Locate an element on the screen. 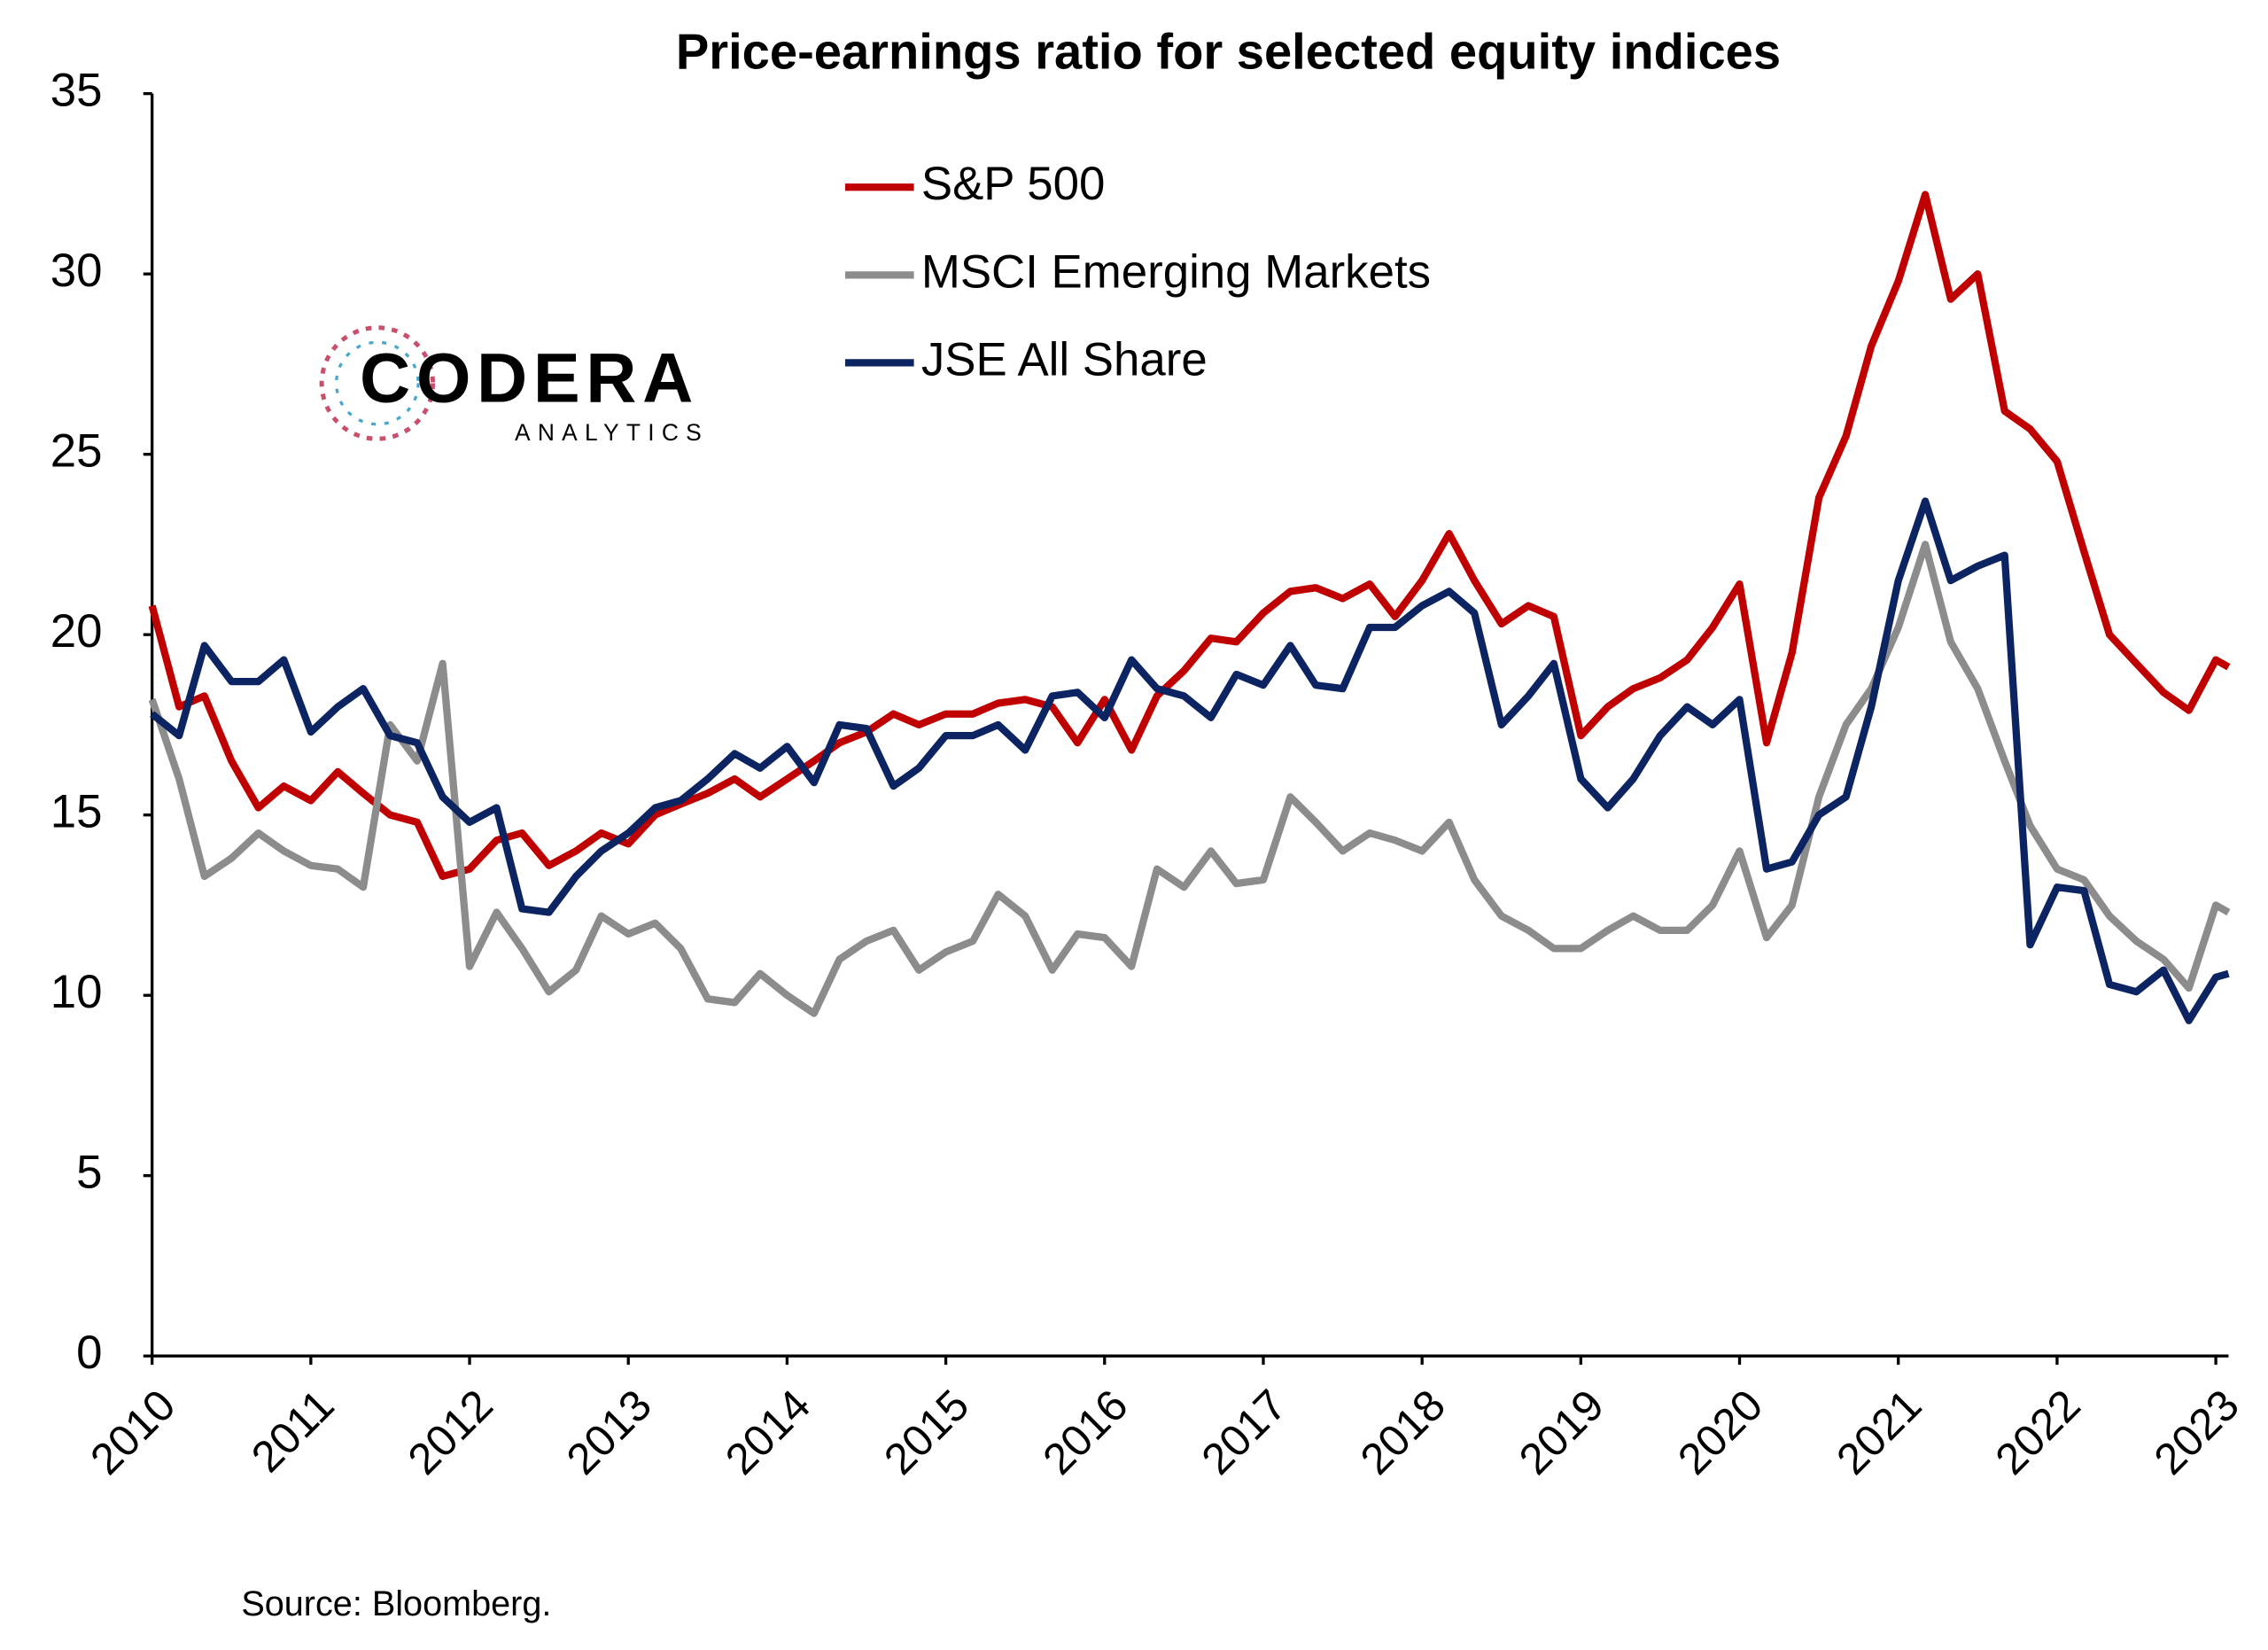 This screenshot has height=1650, width=2268. logo-tagline: ANALYTICS is located at coordinates (612, 432).